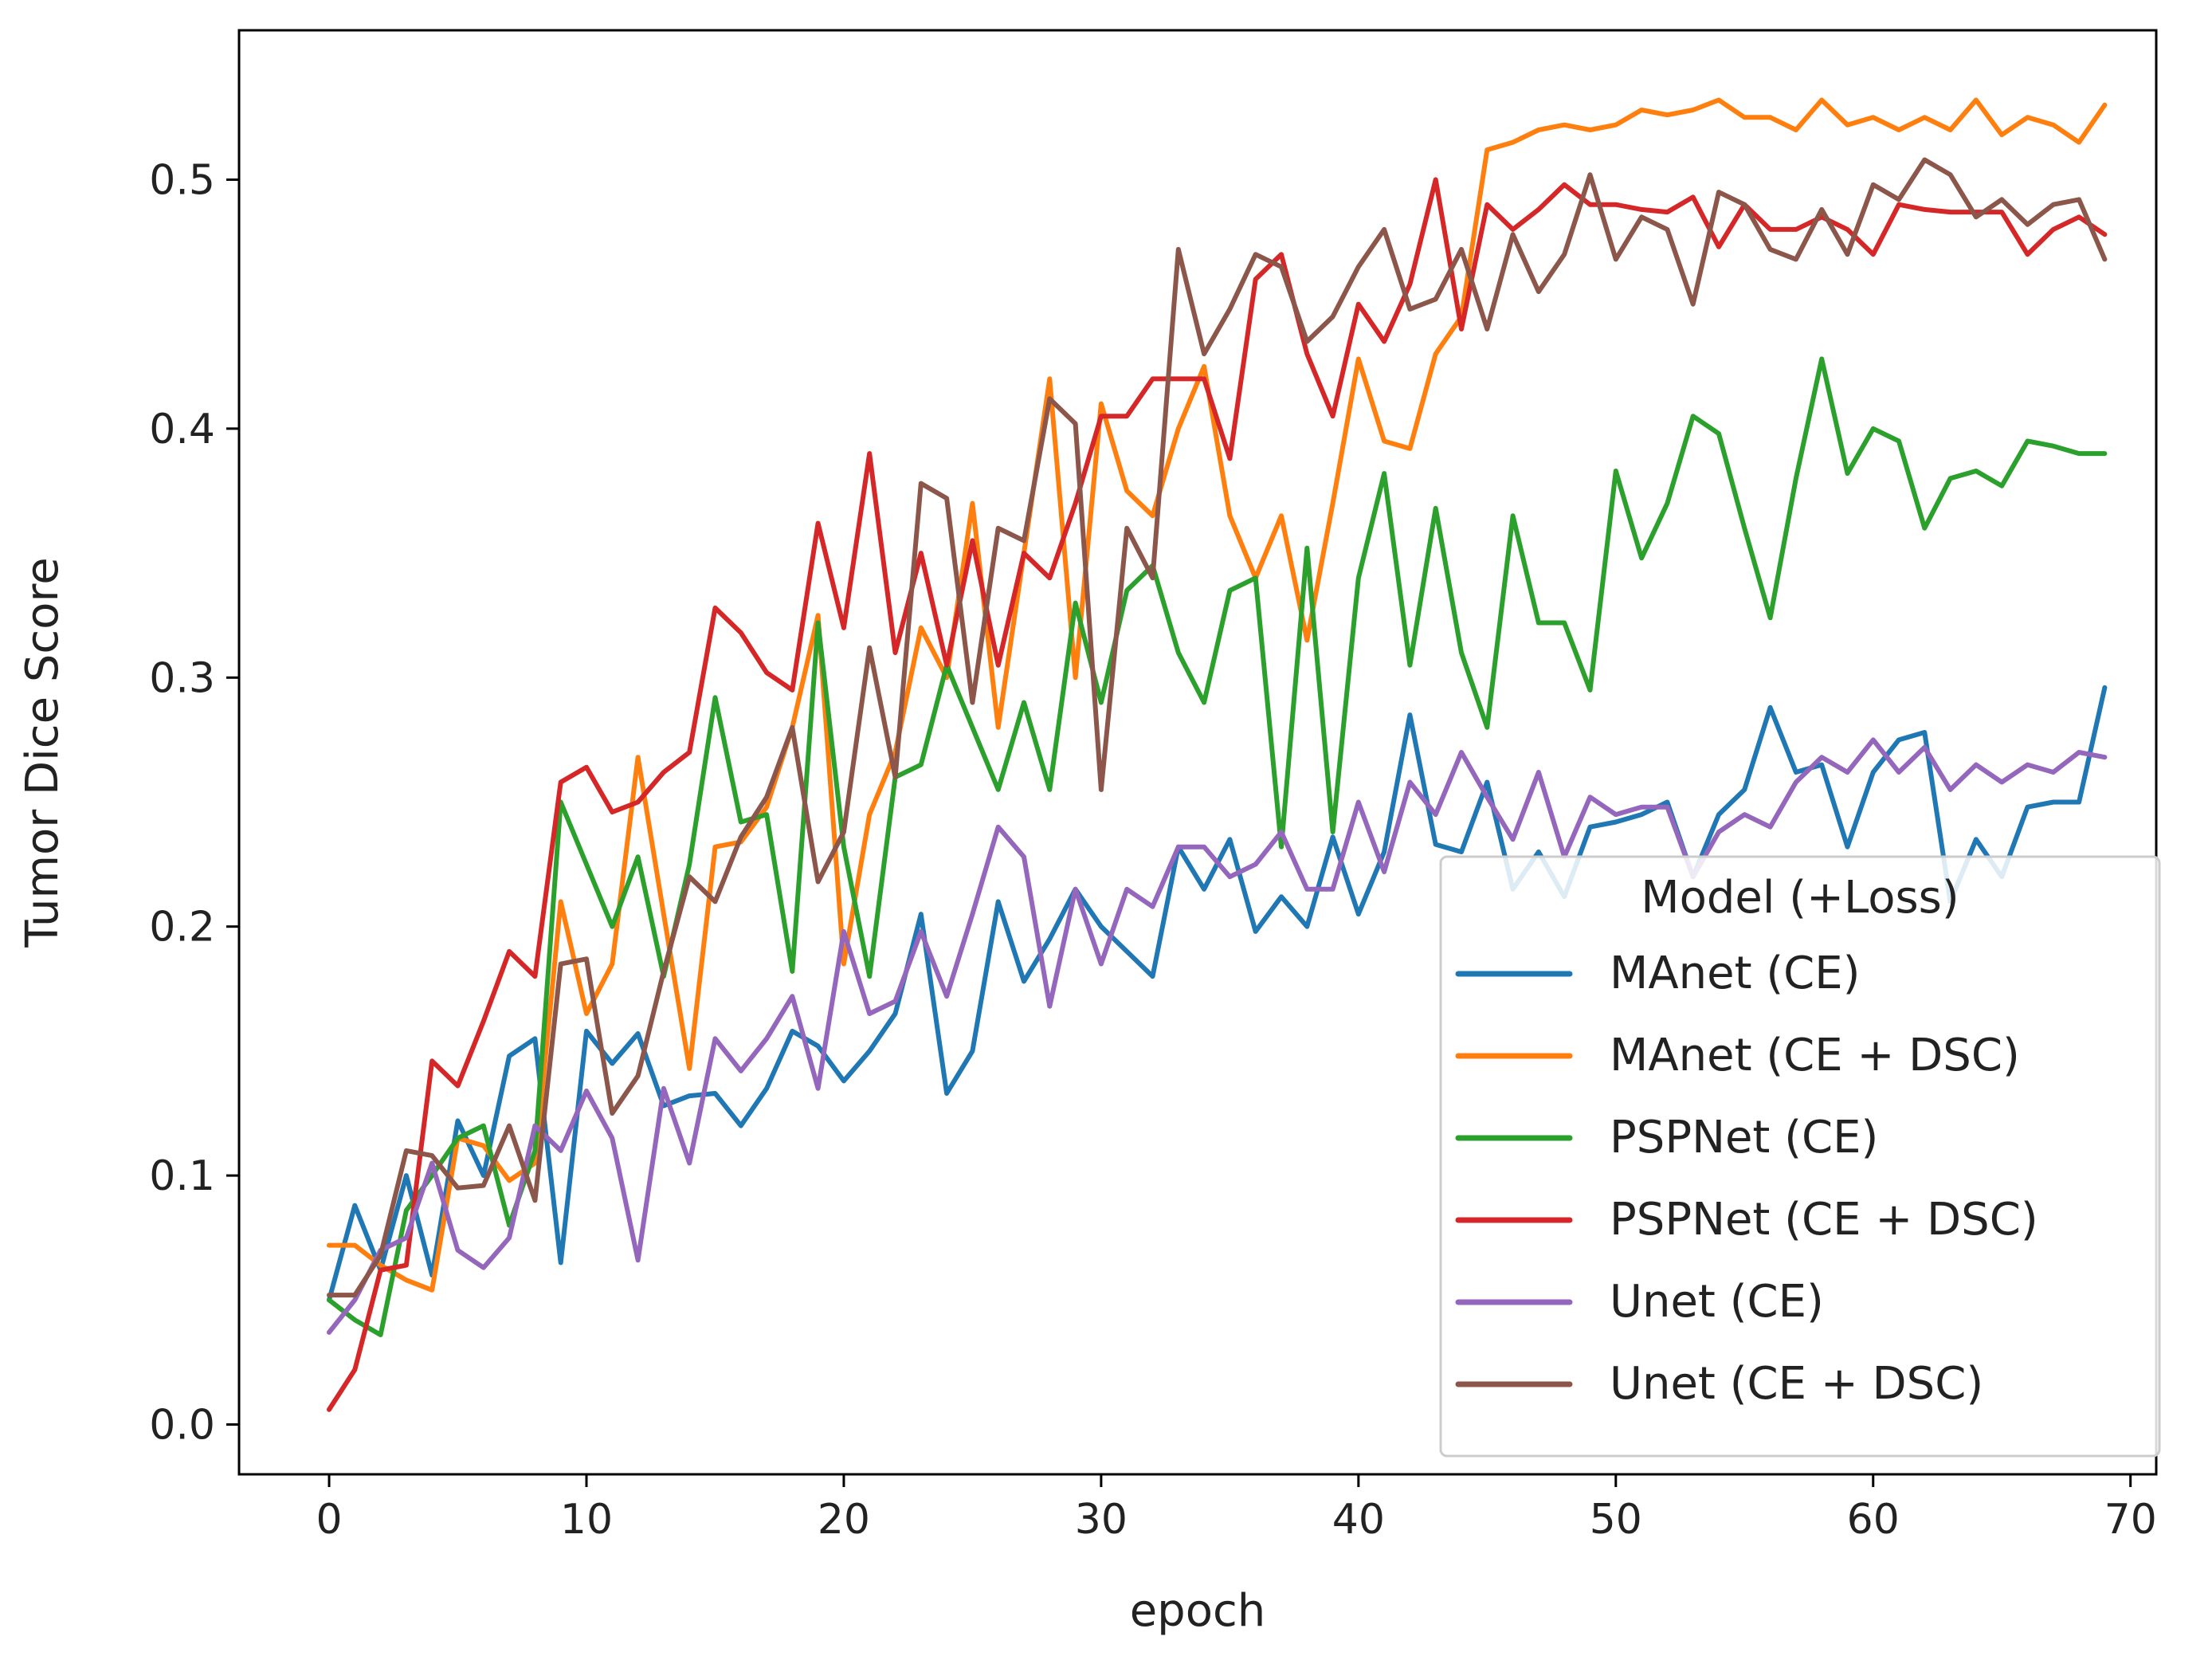 This screenshot has width=2212, height=1656. I want to click on x-tick-label: 60, so click(1873, 1520).